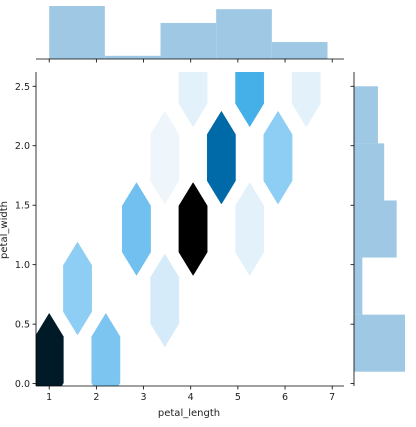 Image resolution: width=416 pixels, height=427 pixels. Describe the element at coordinates (96, 397) in the screenshot. I see `x-tick-label-1: 2` at that location.